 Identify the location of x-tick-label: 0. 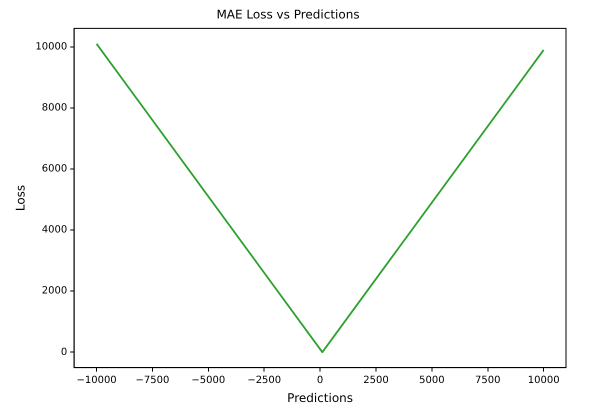
(320, 380).